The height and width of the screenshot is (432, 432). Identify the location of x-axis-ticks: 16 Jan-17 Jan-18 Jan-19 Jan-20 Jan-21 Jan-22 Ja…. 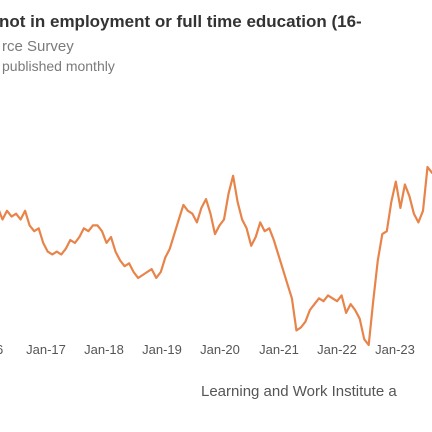
(207, 349).